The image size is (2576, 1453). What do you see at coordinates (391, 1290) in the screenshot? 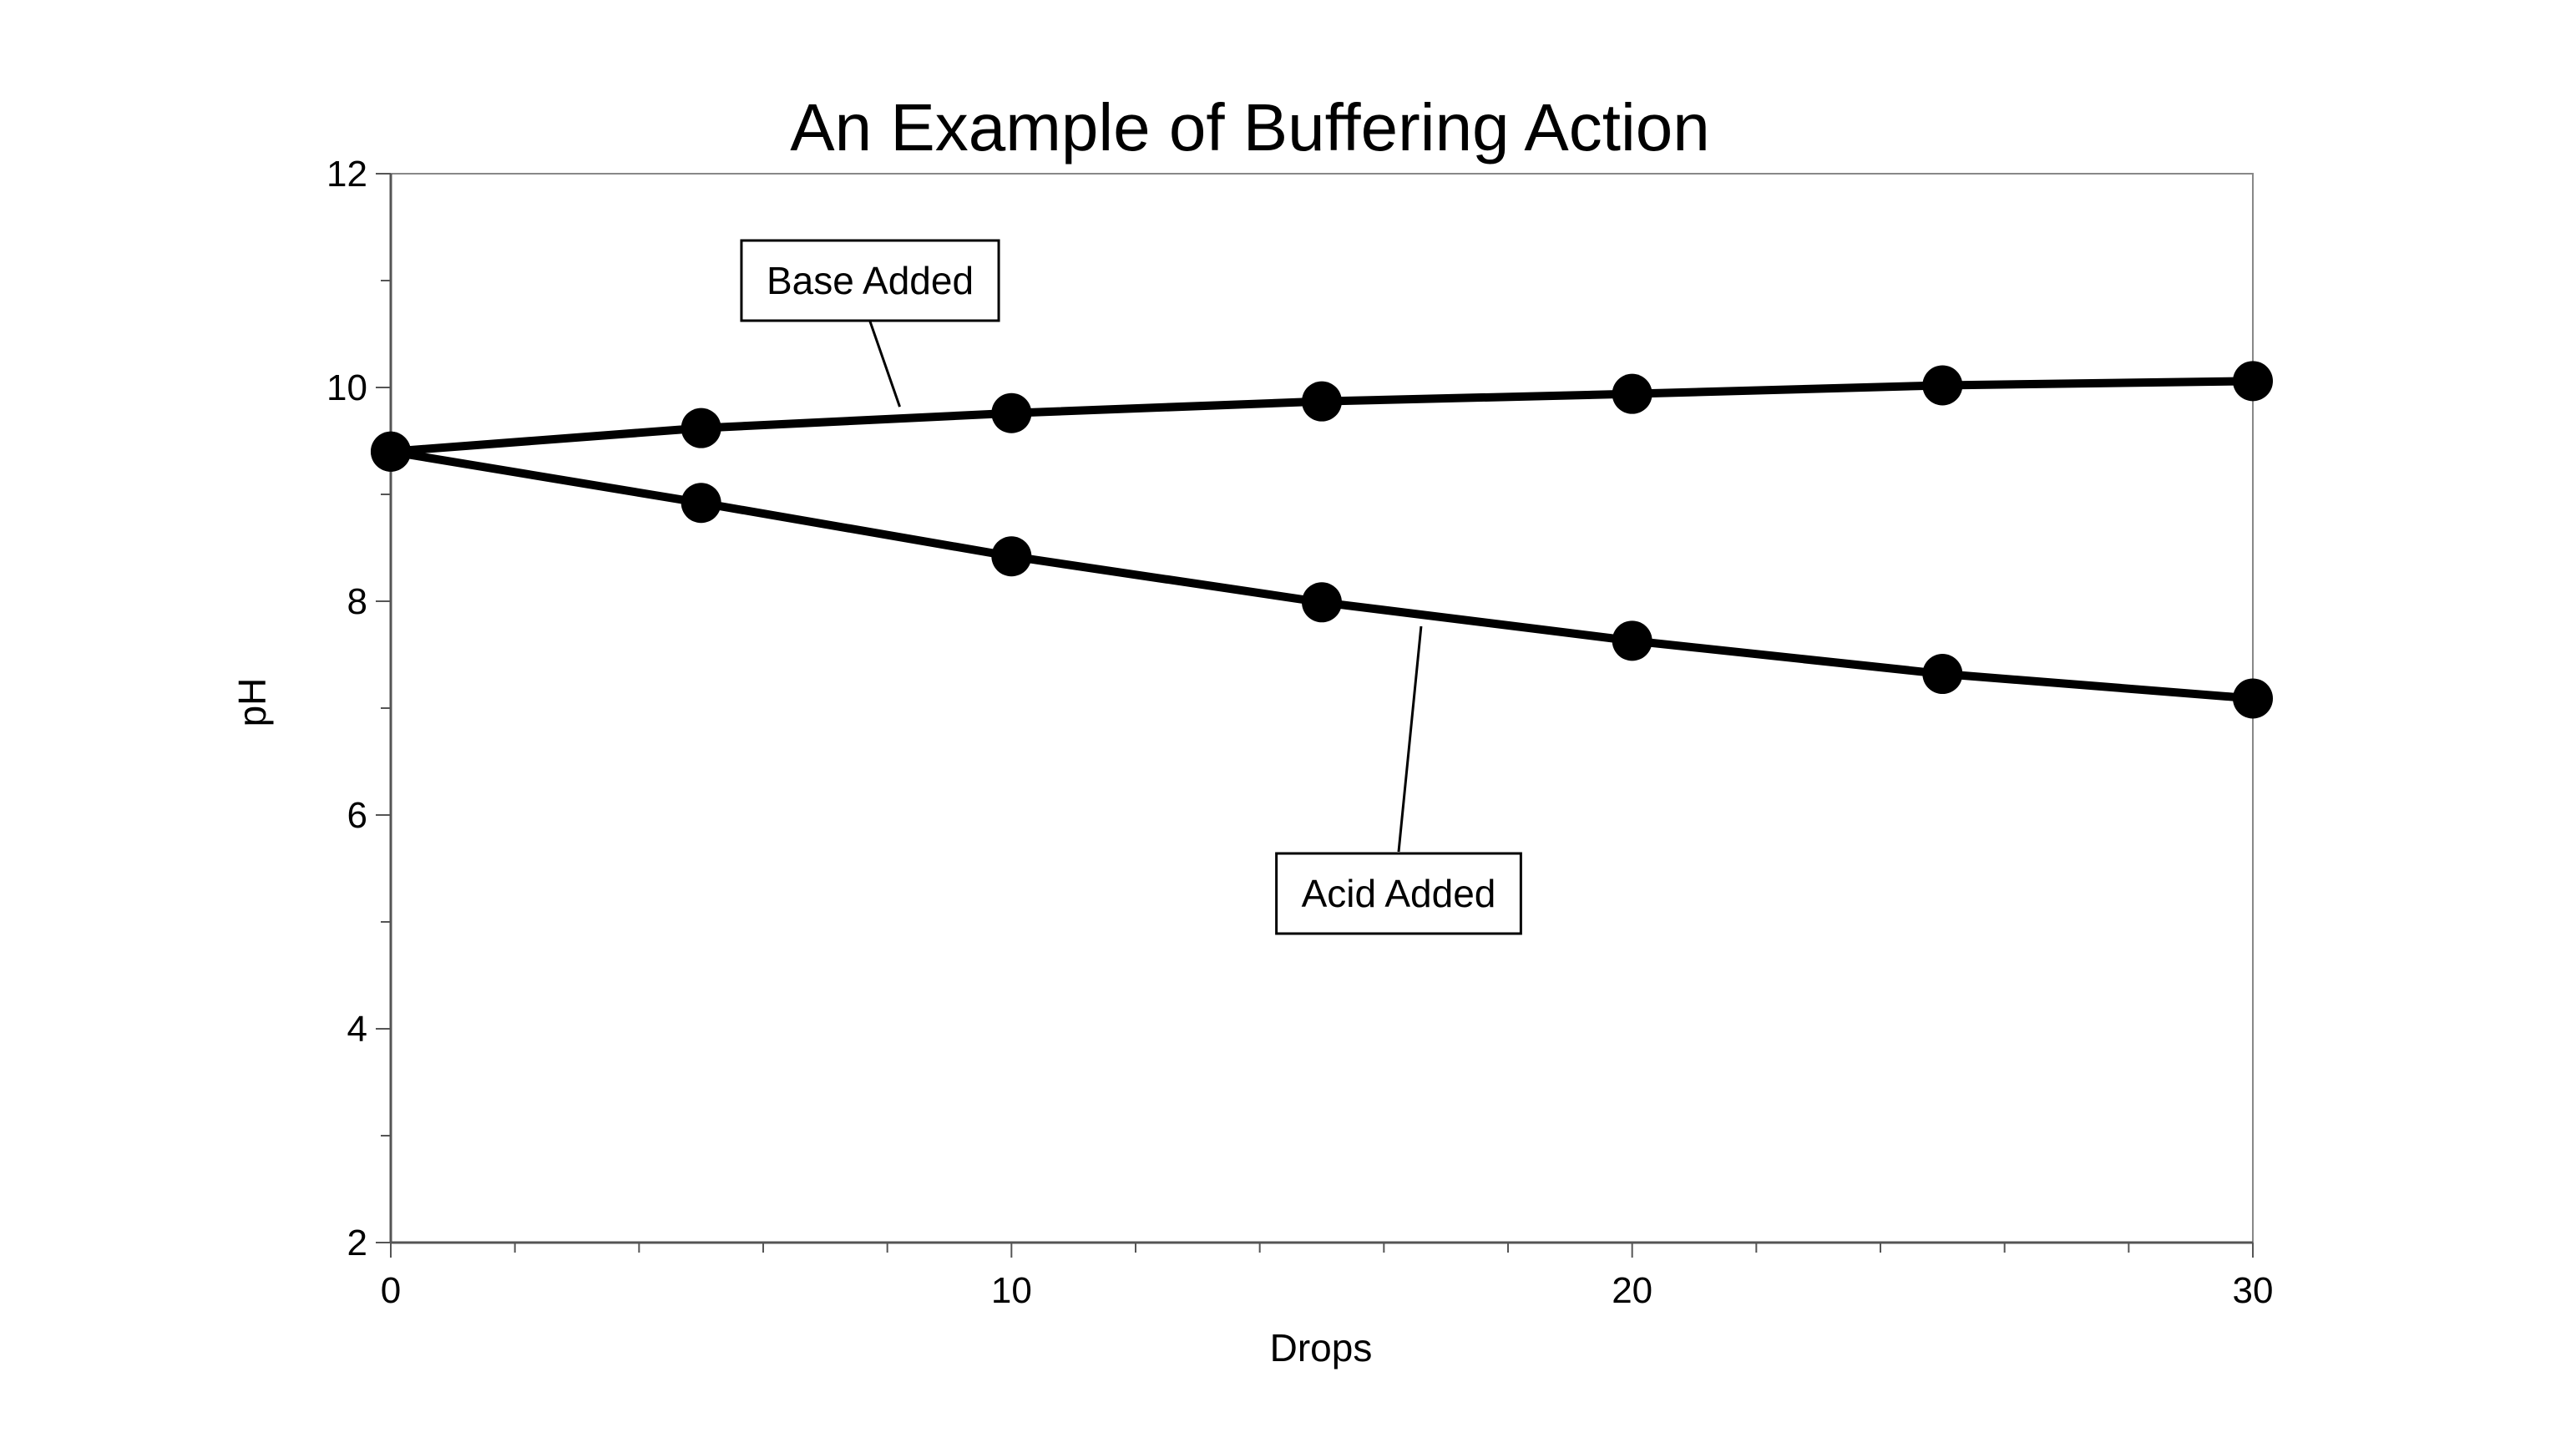
I see `x-tick-label: 0` at bounding box center [391, 1290].